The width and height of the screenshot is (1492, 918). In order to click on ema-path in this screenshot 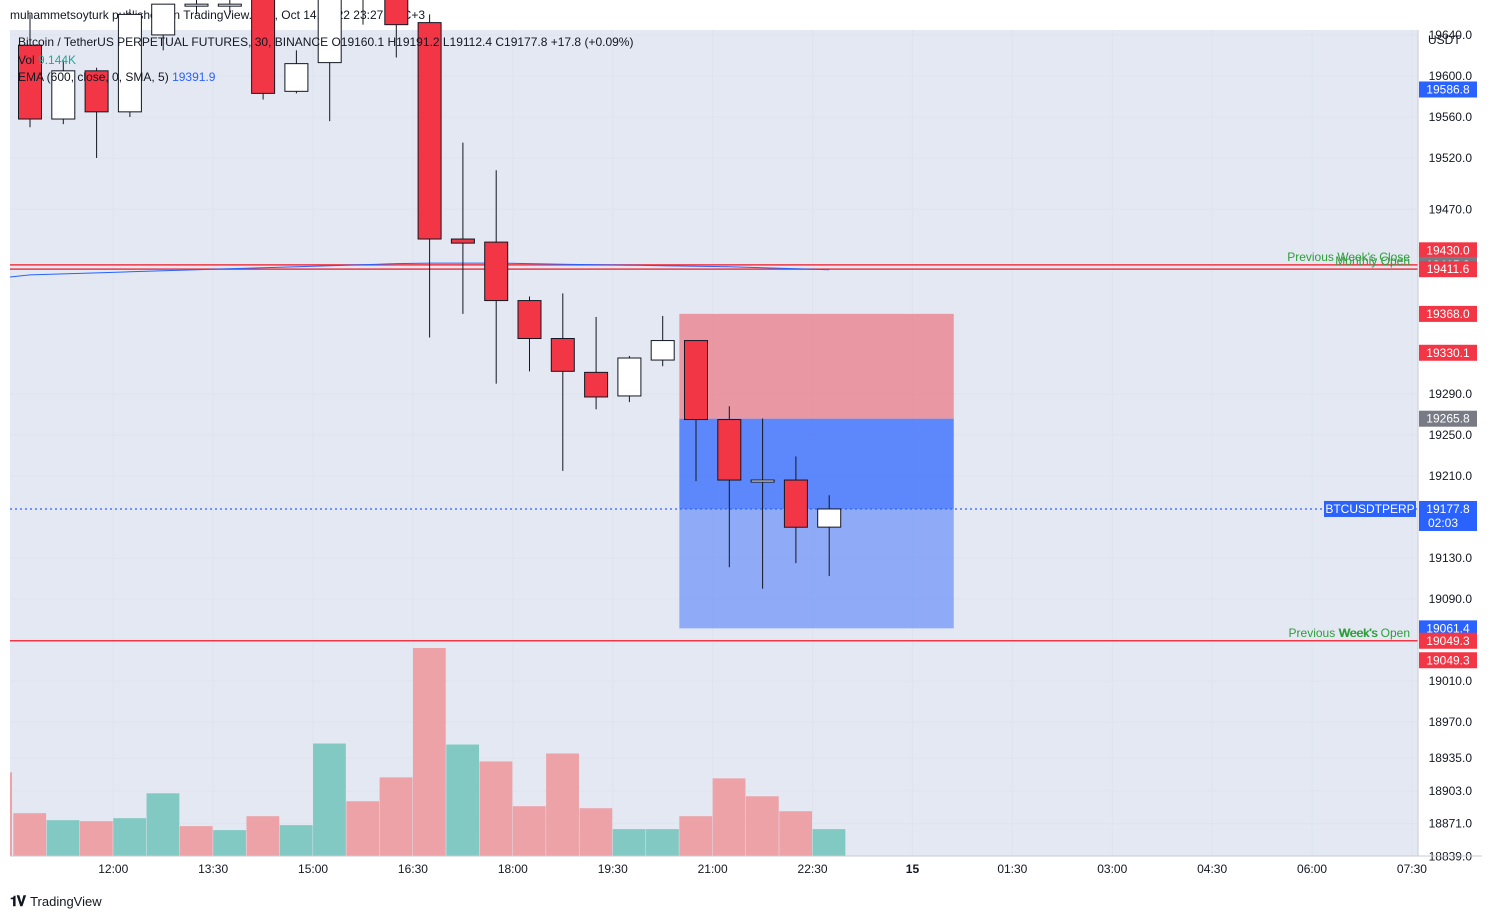, I will do `click(419, 270)`.